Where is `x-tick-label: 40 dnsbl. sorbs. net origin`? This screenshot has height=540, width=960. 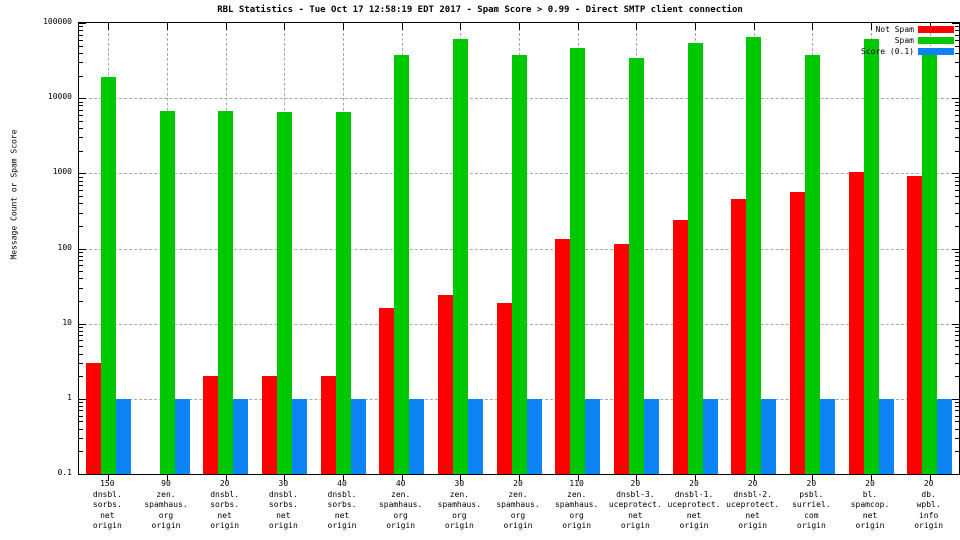
x-tick-label: 40 dnsbl. sorbs. net origin is located at coordinates (342, 504).